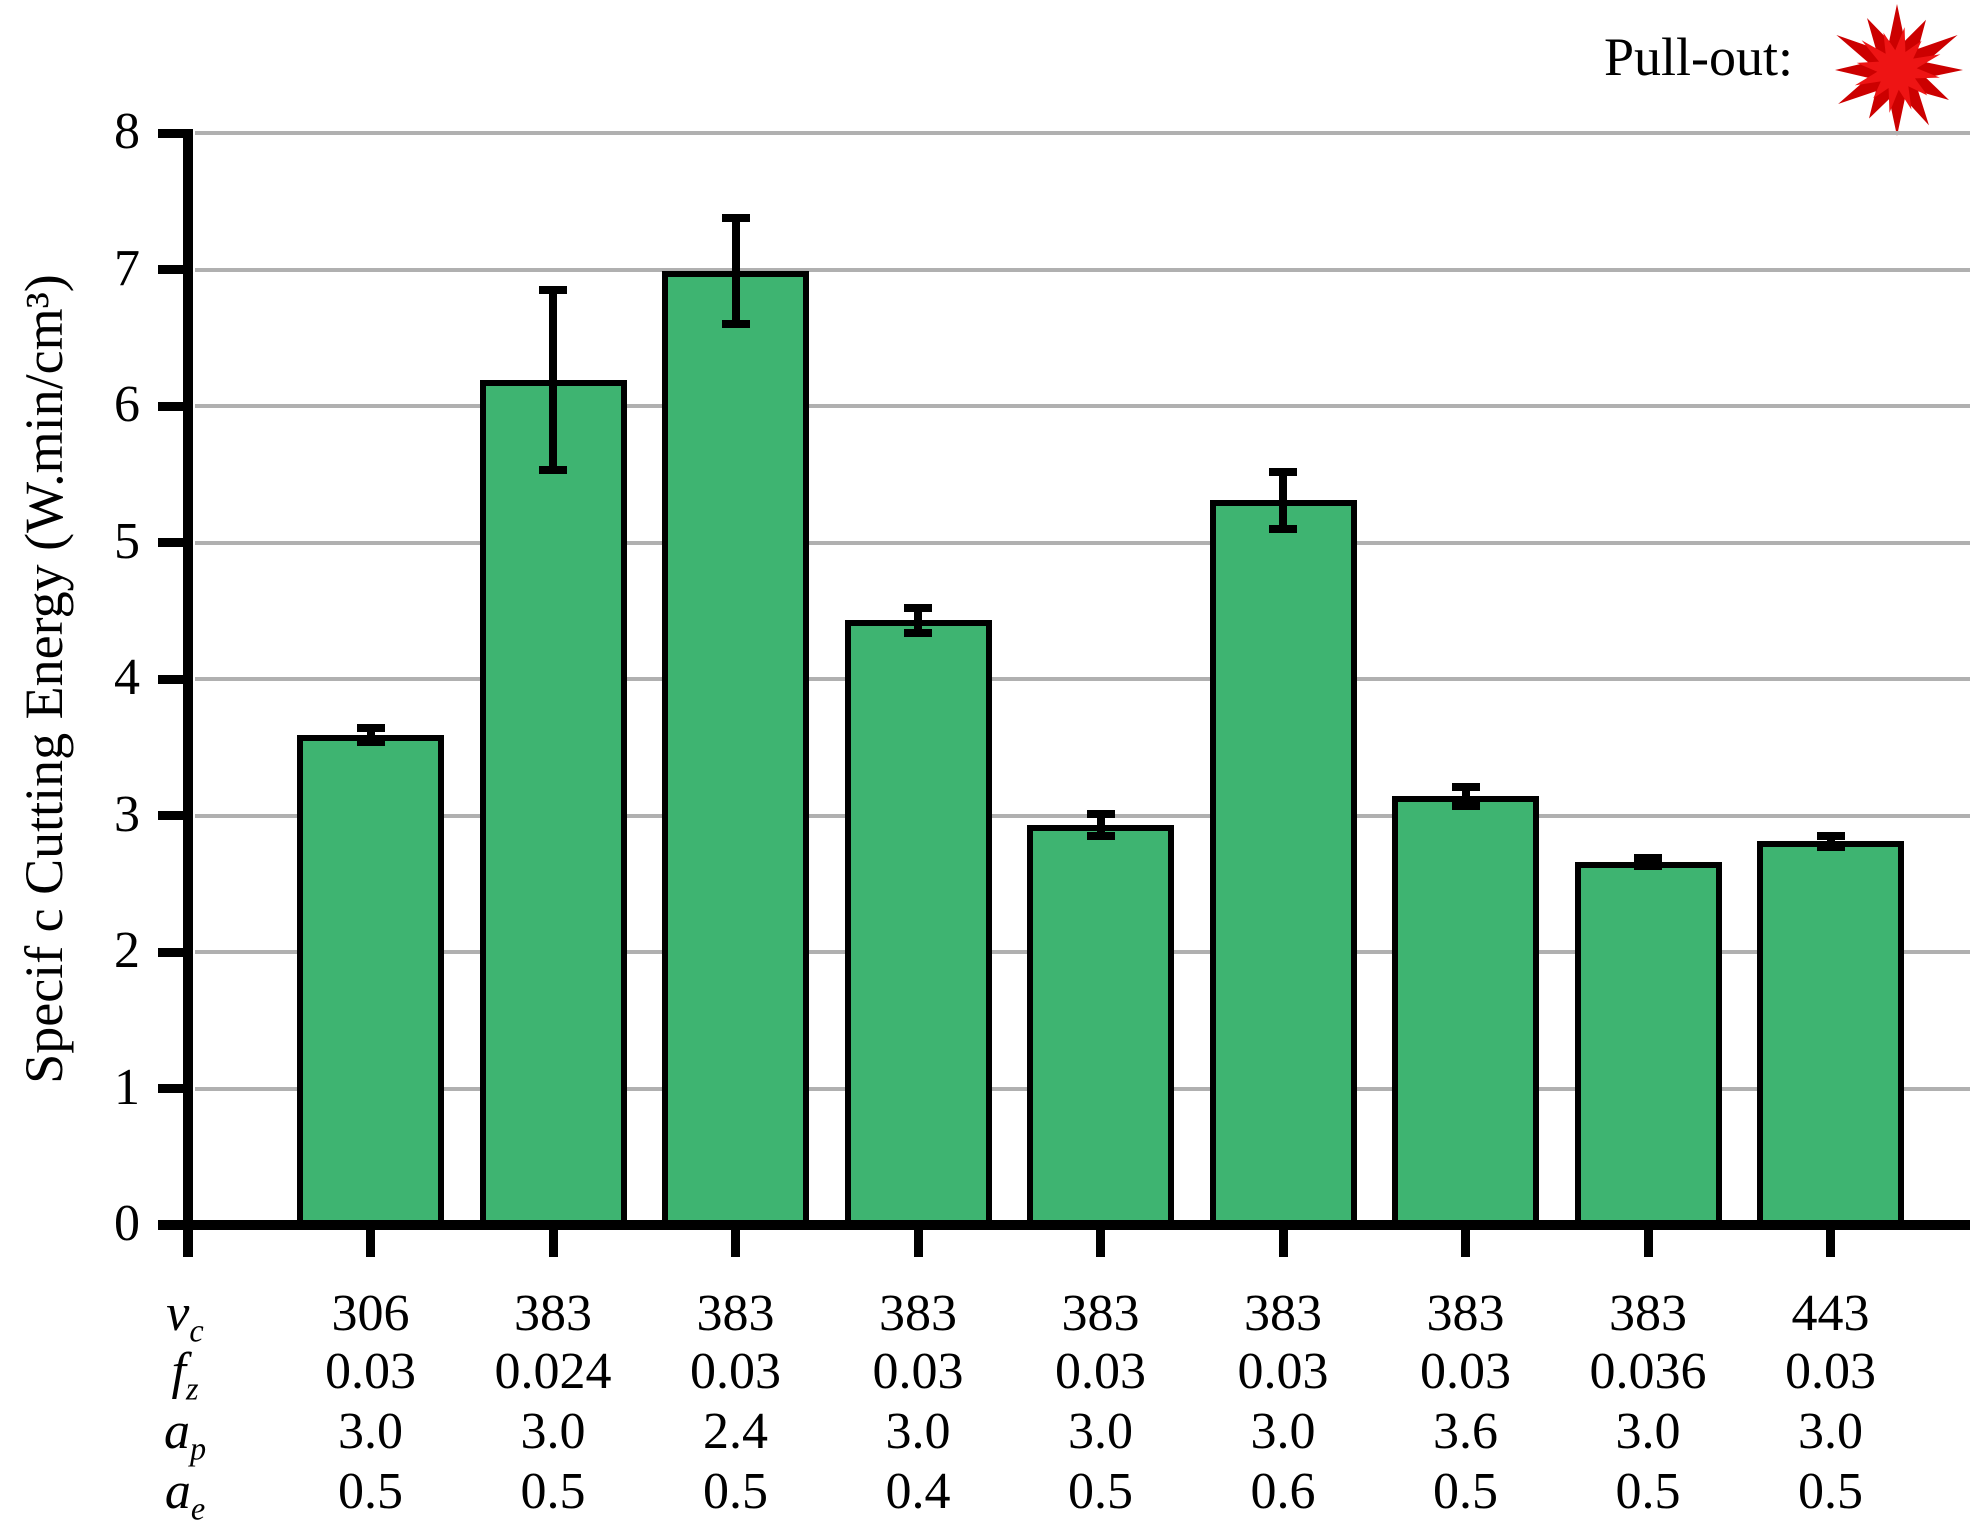 The height and width of the screenshot is (1528, 1984). I want to click on x-axis-line, so click(1064, 1225).